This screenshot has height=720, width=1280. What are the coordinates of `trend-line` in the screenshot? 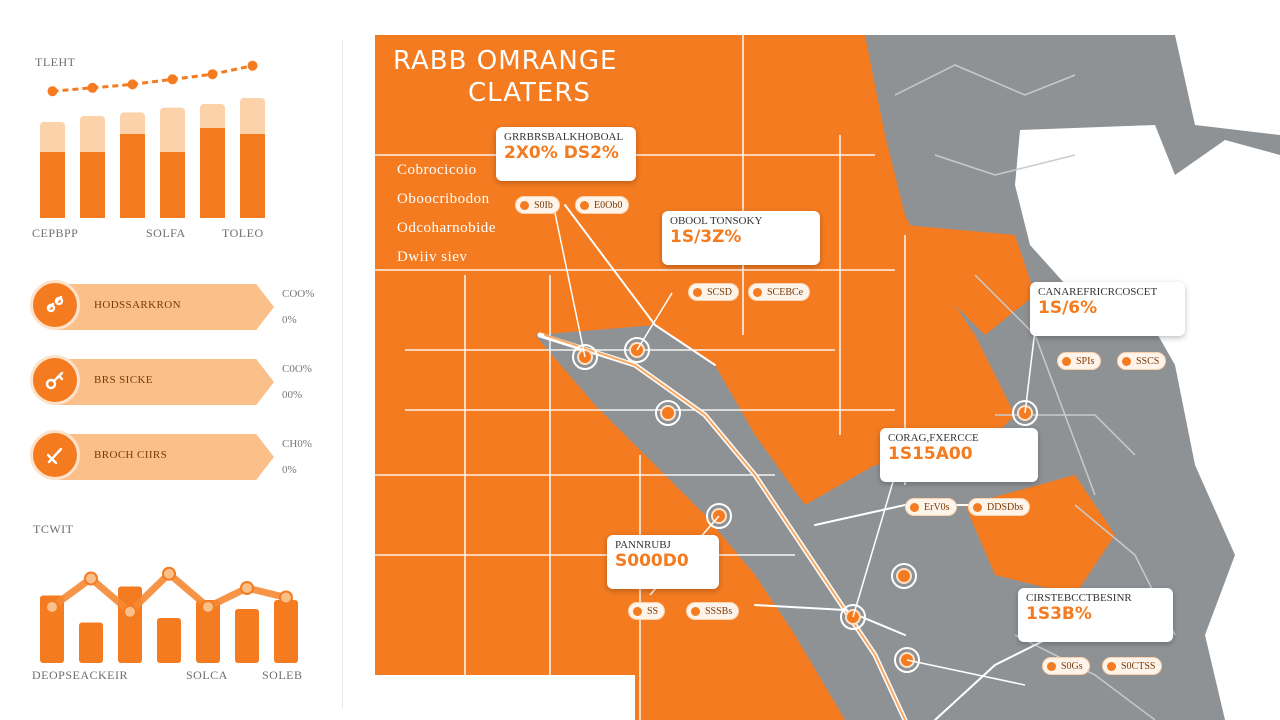 It's located at (152, 78).